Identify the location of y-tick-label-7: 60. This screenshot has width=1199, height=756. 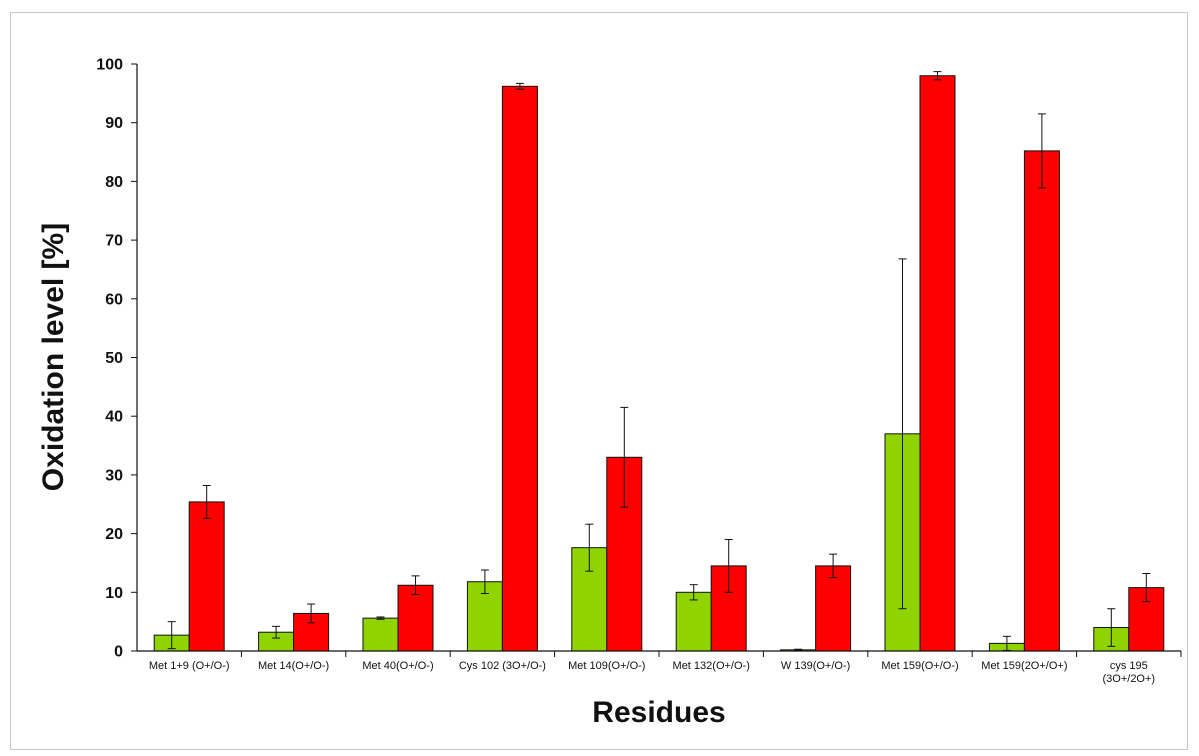
(114, 299).